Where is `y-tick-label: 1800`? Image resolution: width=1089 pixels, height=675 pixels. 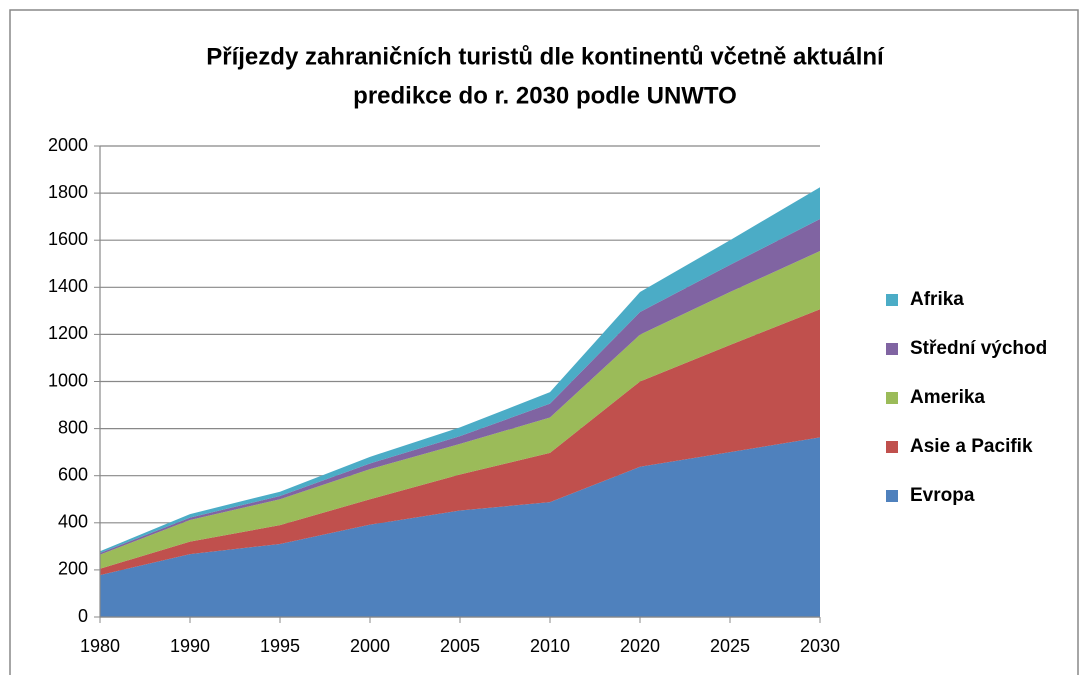
y-tick-label: 1800 is located at coordinates (68, 192).